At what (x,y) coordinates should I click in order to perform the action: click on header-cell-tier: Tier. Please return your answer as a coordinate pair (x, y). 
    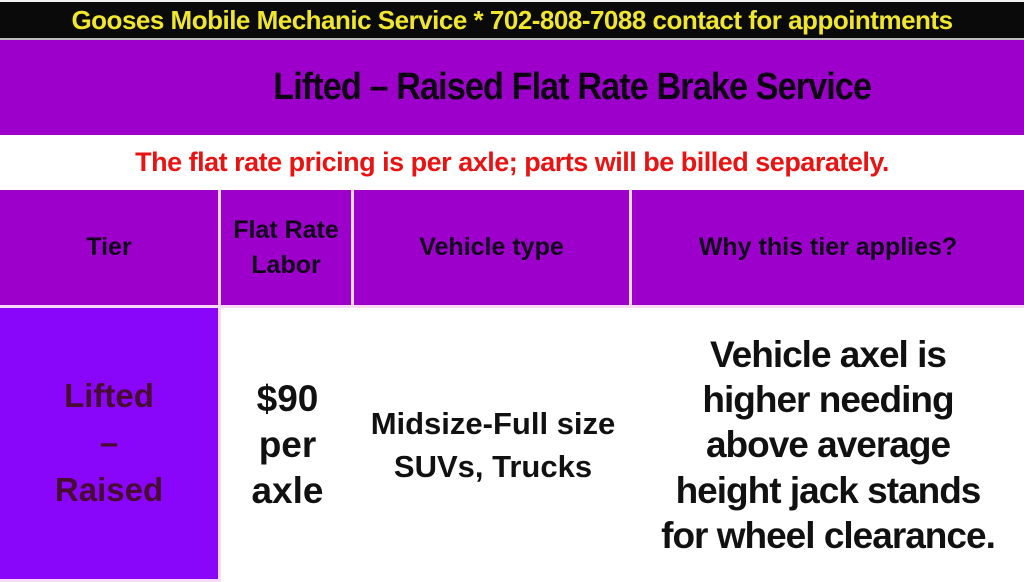
    Looking at the image, I should click on (110, 247).